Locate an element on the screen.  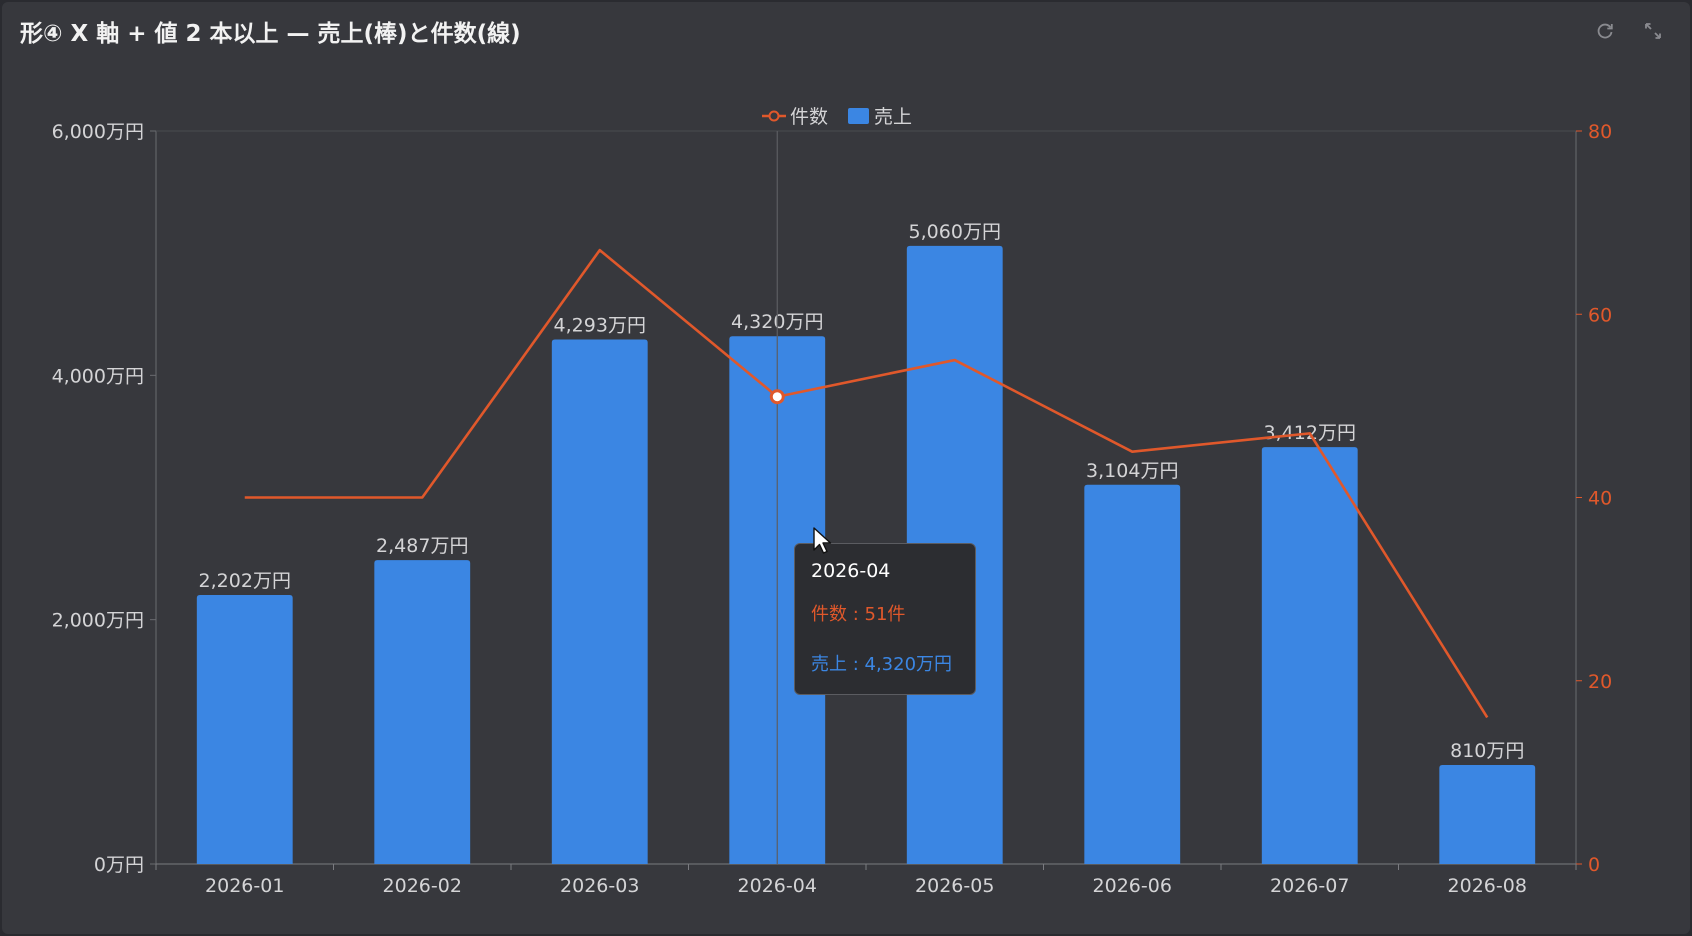
x-tick-label: 2026-07 is located at coordinates (1309, 886).